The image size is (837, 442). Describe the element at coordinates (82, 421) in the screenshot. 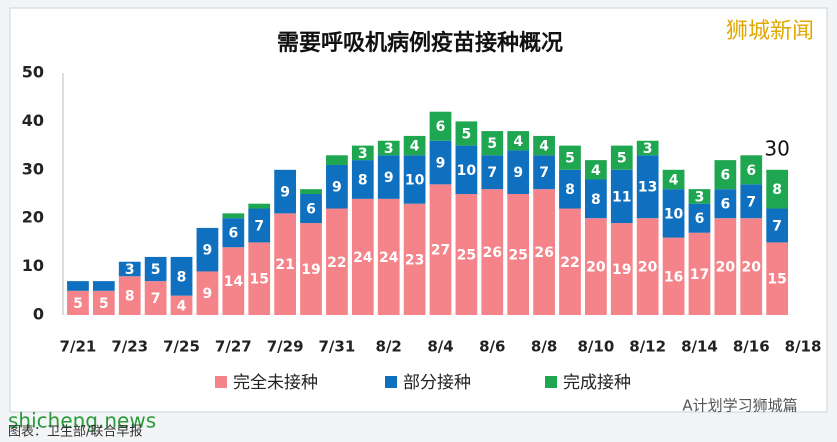

I see `site-watermark: shicheng.news` at that location.